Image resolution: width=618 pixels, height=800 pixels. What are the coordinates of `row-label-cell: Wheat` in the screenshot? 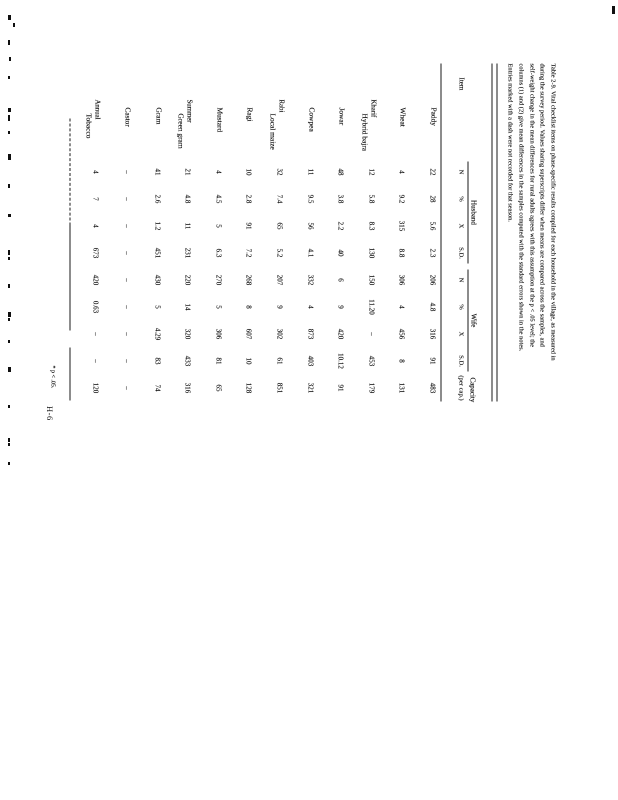 It's located at (403, 110).